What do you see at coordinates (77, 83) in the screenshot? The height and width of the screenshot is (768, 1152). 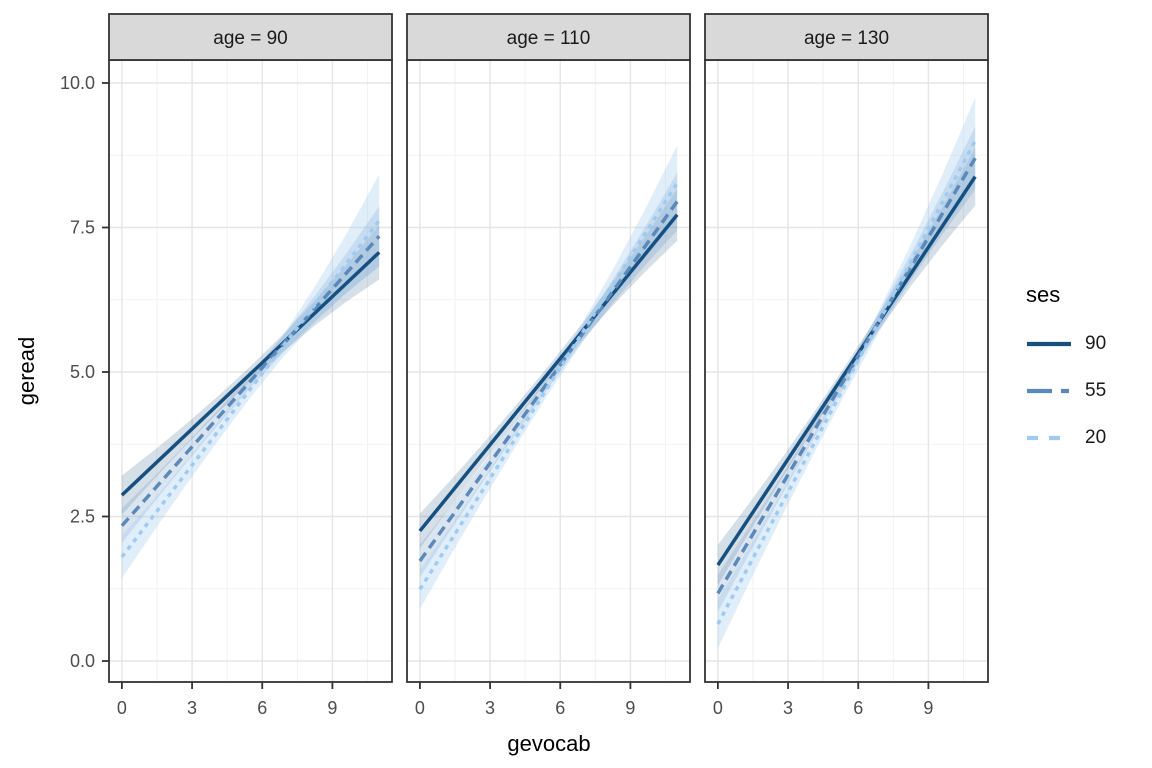 I see `y-tick-label: 10.0` at bounding box center [77, 83].